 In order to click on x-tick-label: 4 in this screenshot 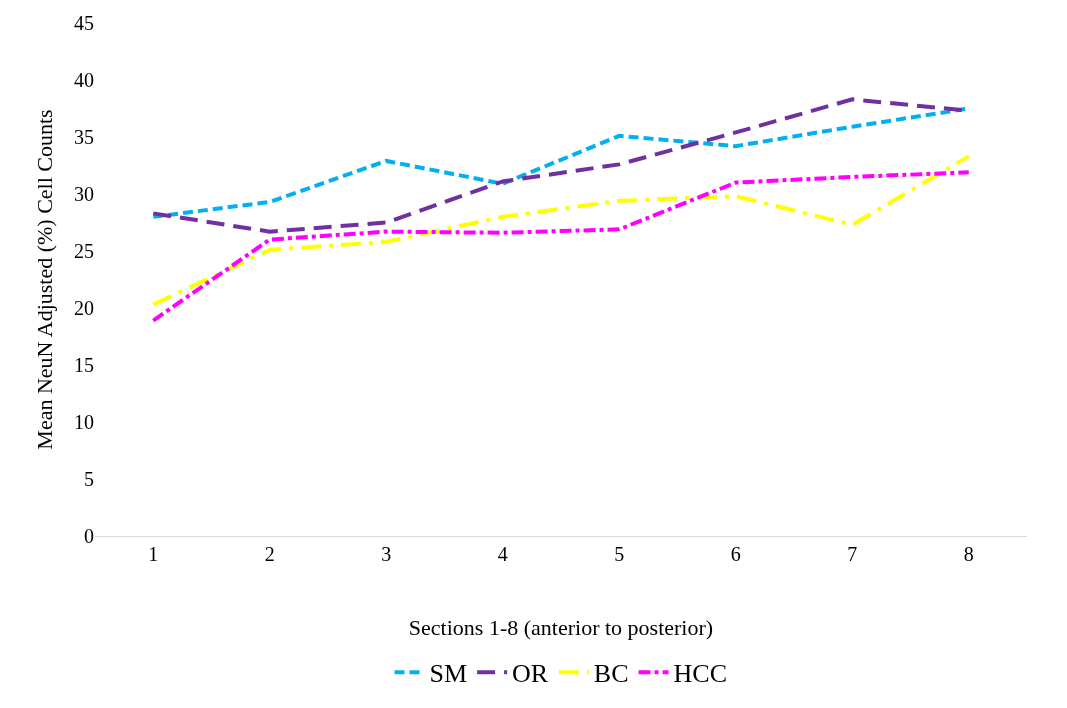, I will do `click(502, 554)`.